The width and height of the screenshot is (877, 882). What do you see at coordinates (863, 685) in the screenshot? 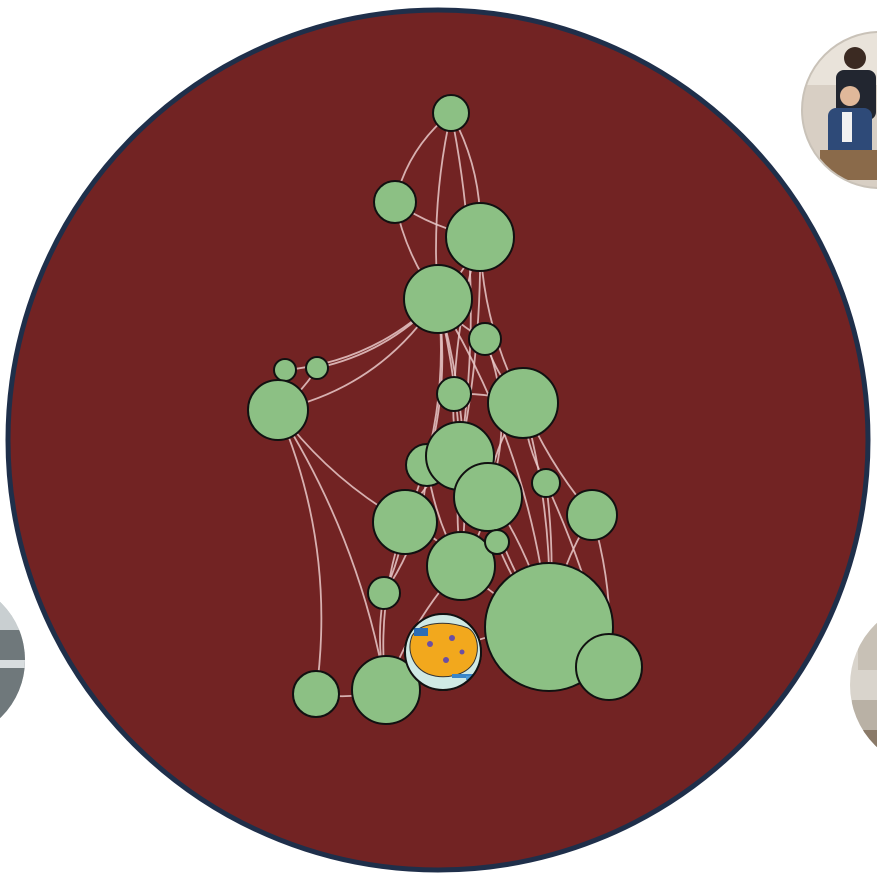
I see `photo-right` at bounding box center [863, 685].